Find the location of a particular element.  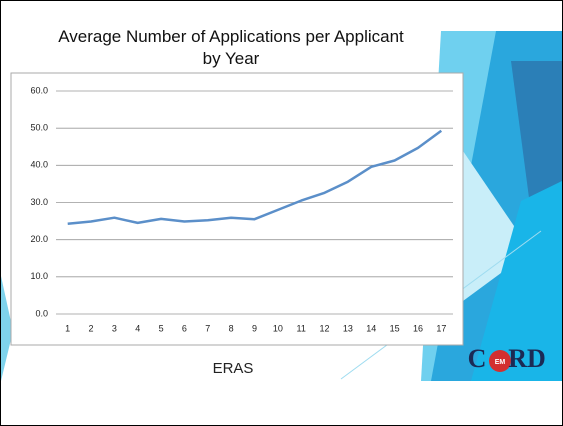

x-tick-label: 6 is located at coordinates (184, 328).